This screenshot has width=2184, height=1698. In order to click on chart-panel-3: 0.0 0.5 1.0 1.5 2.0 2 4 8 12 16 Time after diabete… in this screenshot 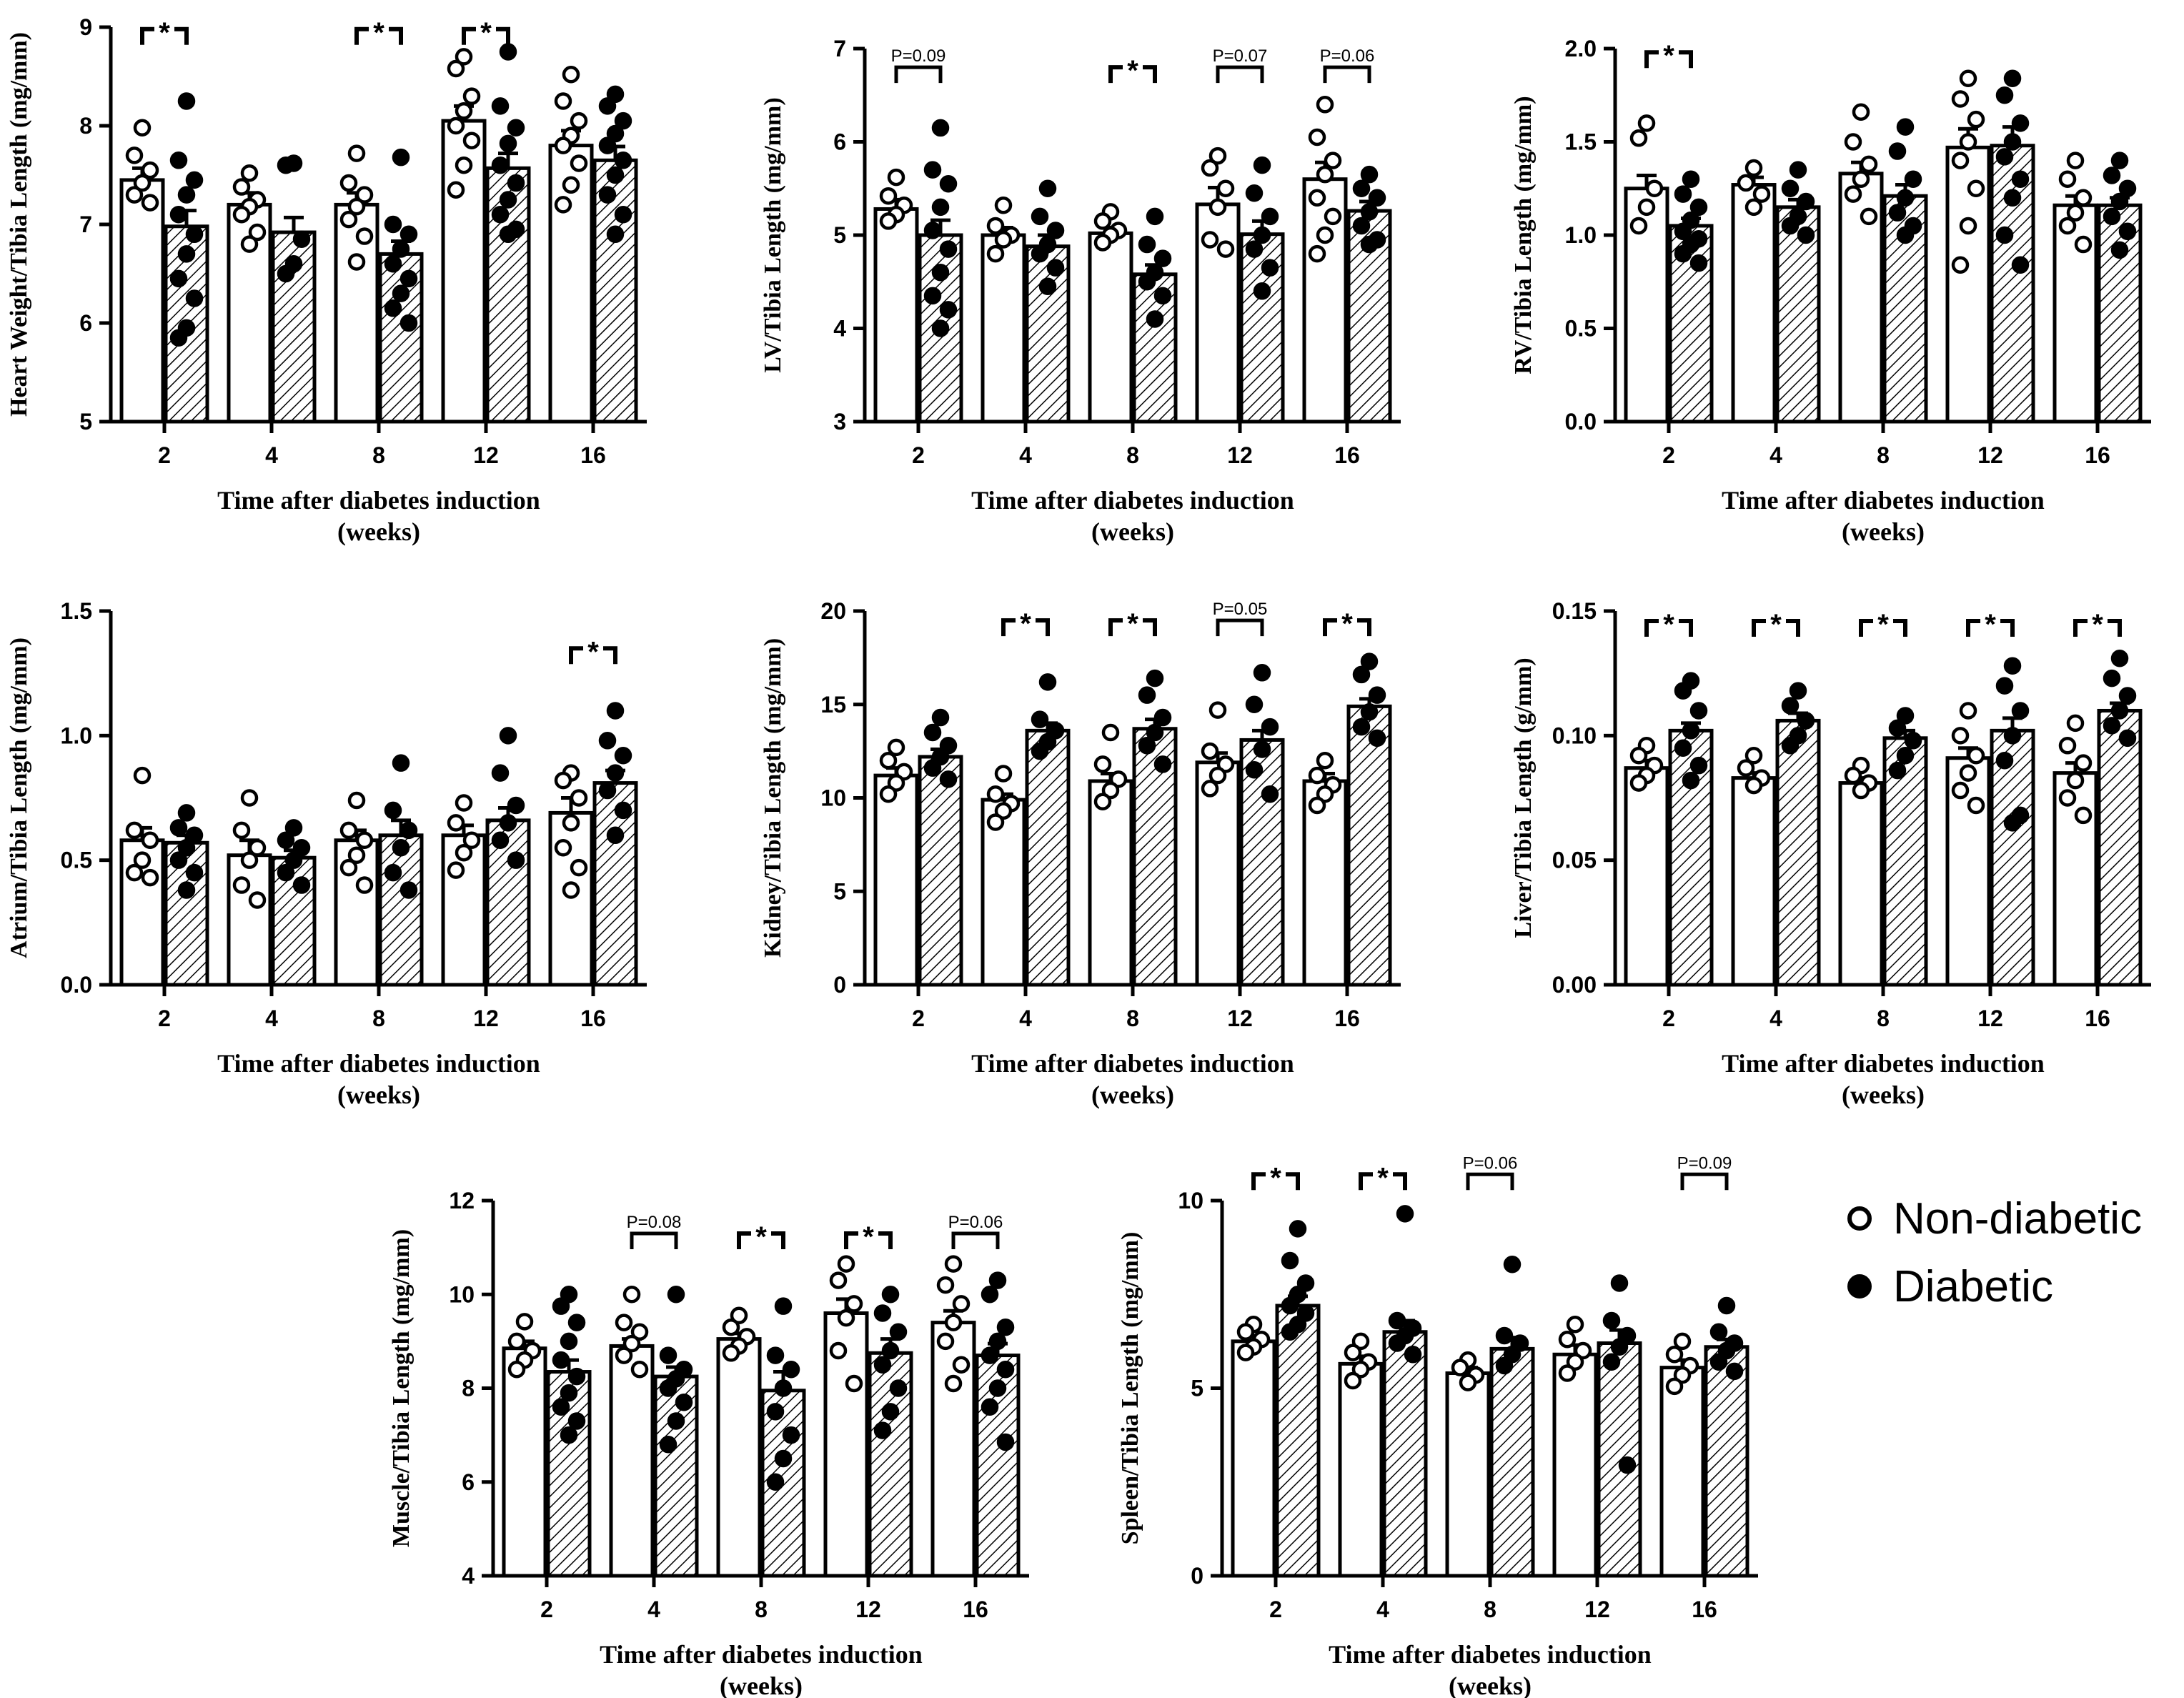, I will do `click(1830, 291)`.